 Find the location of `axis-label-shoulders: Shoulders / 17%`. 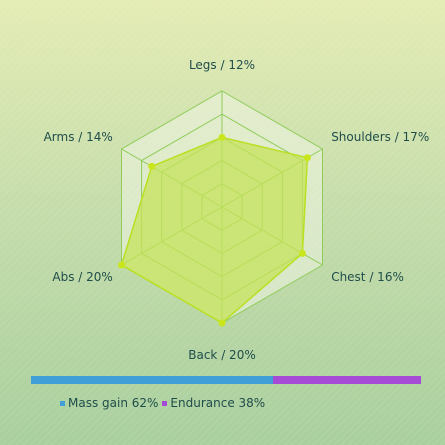

axis-label-shoulders: Shoulders / 17% is located at coordinates (380, 137).